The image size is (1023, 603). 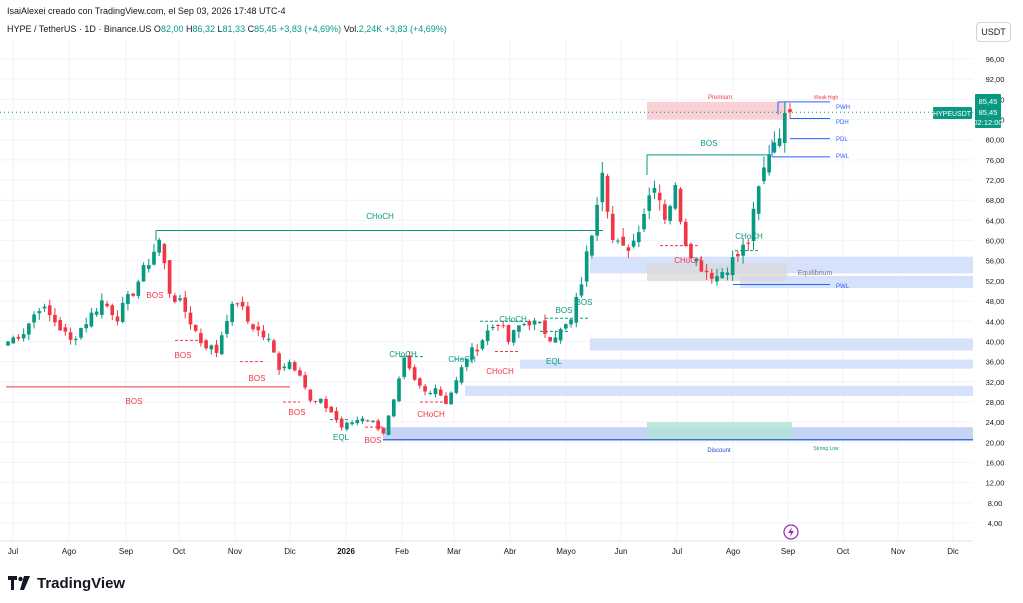 I want to click on price-tick: 60,00, so click(x=995, y=241).